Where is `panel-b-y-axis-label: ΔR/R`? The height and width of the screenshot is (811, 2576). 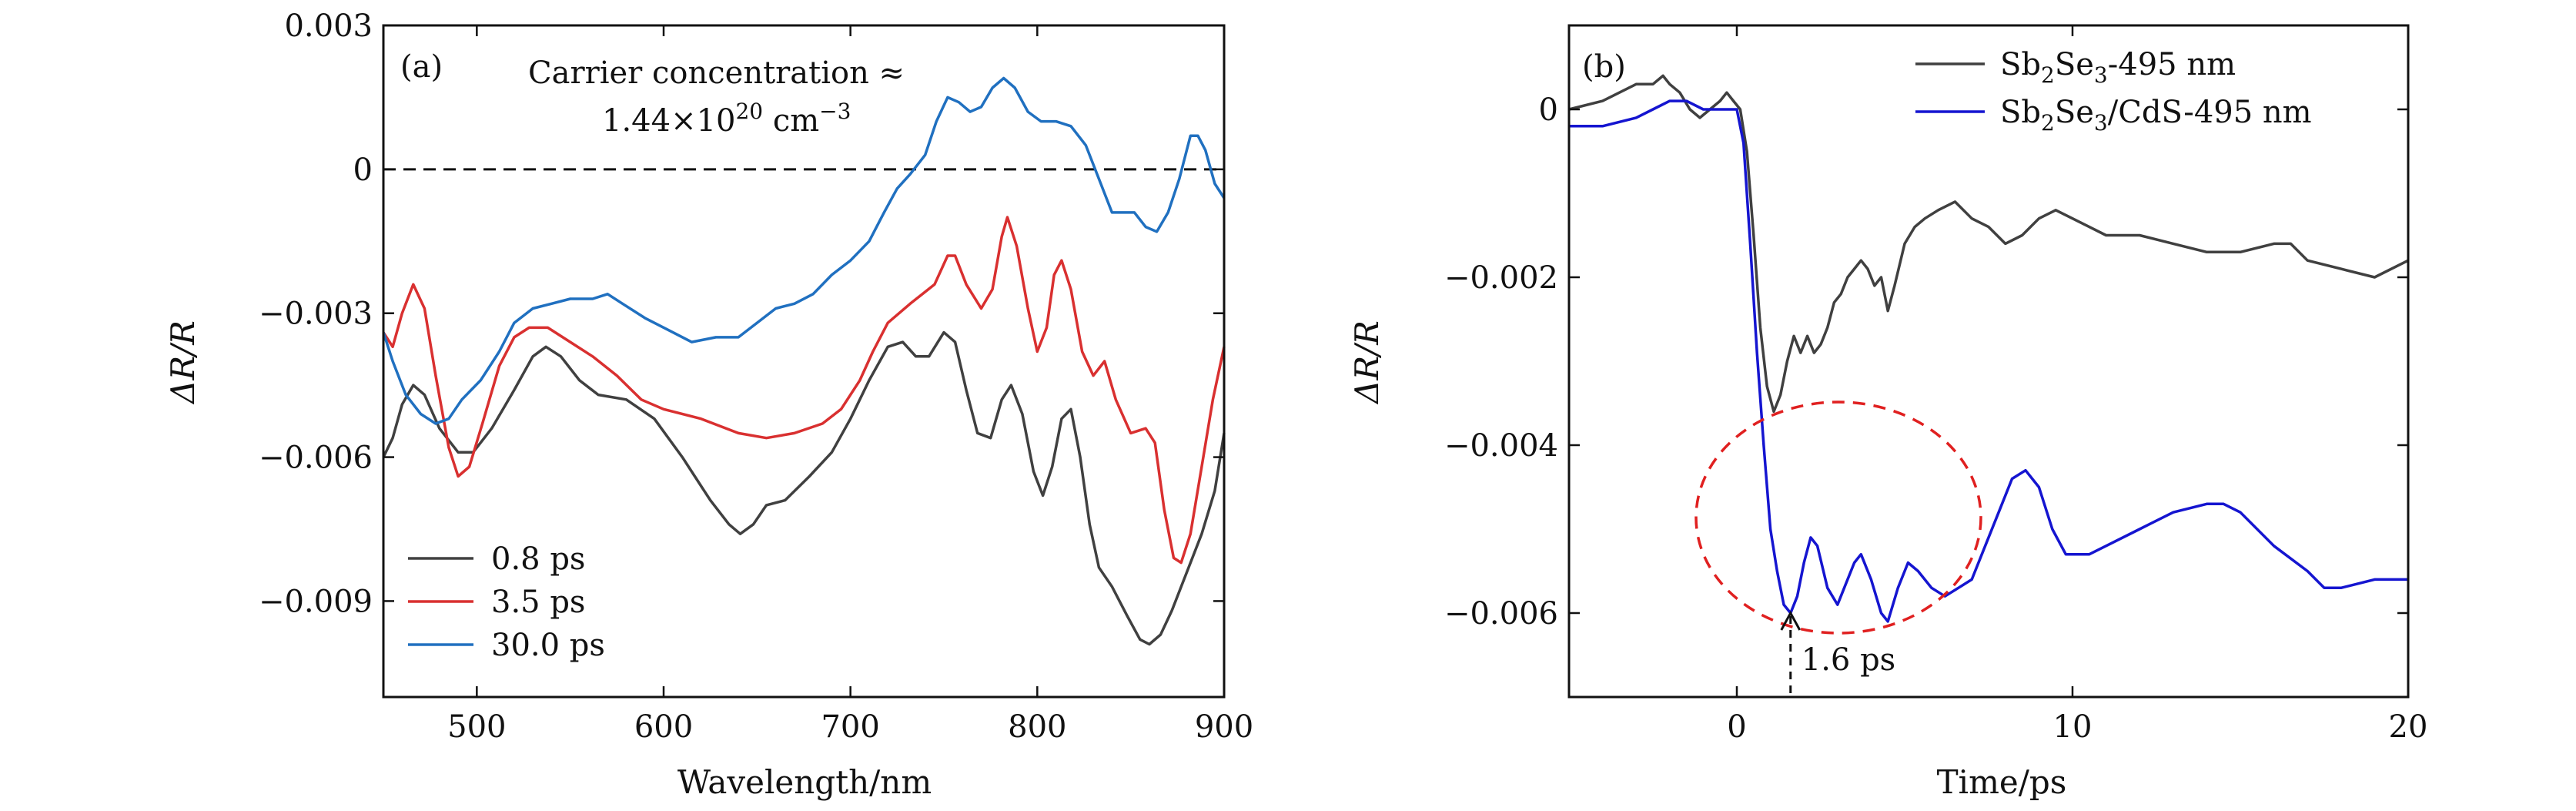 panel-b-y-axis-label: ΔR/R is located at coordinates (1367, 362).